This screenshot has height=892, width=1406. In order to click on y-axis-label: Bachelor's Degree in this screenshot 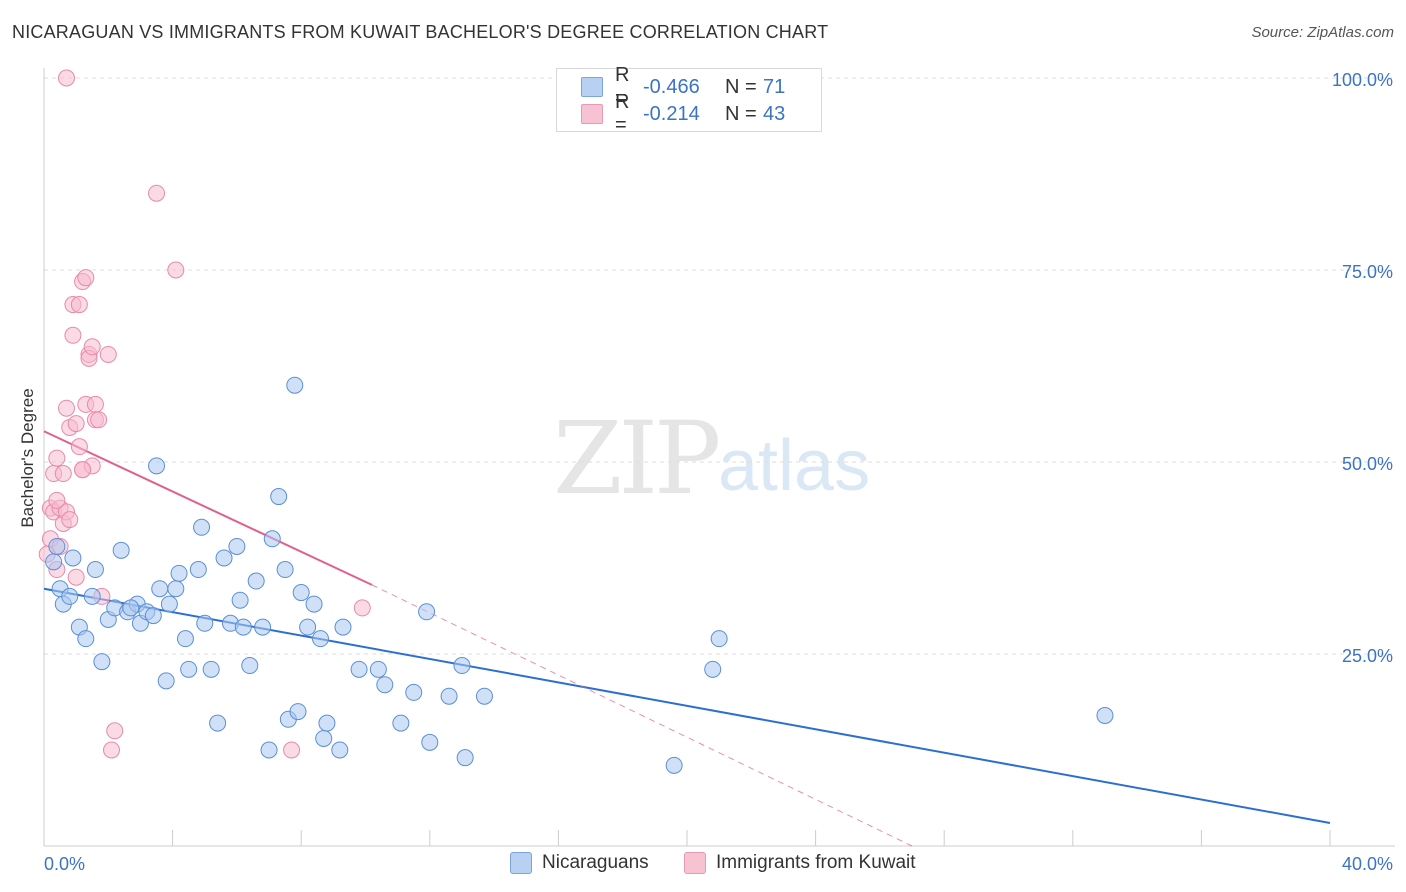, I will do `click(27, 458)`.